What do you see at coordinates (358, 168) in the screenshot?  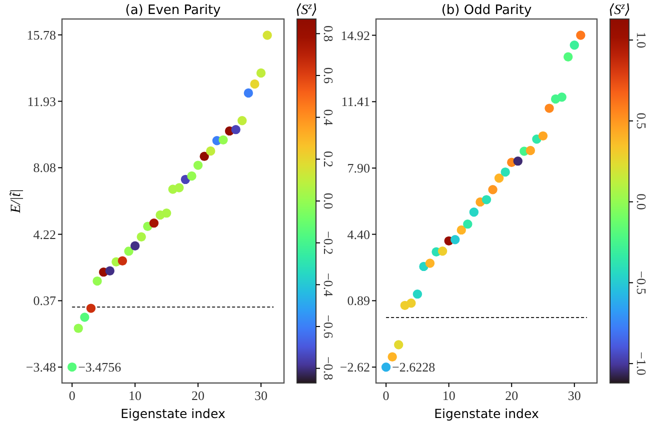 I see `y-tick-label: 7.90` at bounding box center [358, 168].